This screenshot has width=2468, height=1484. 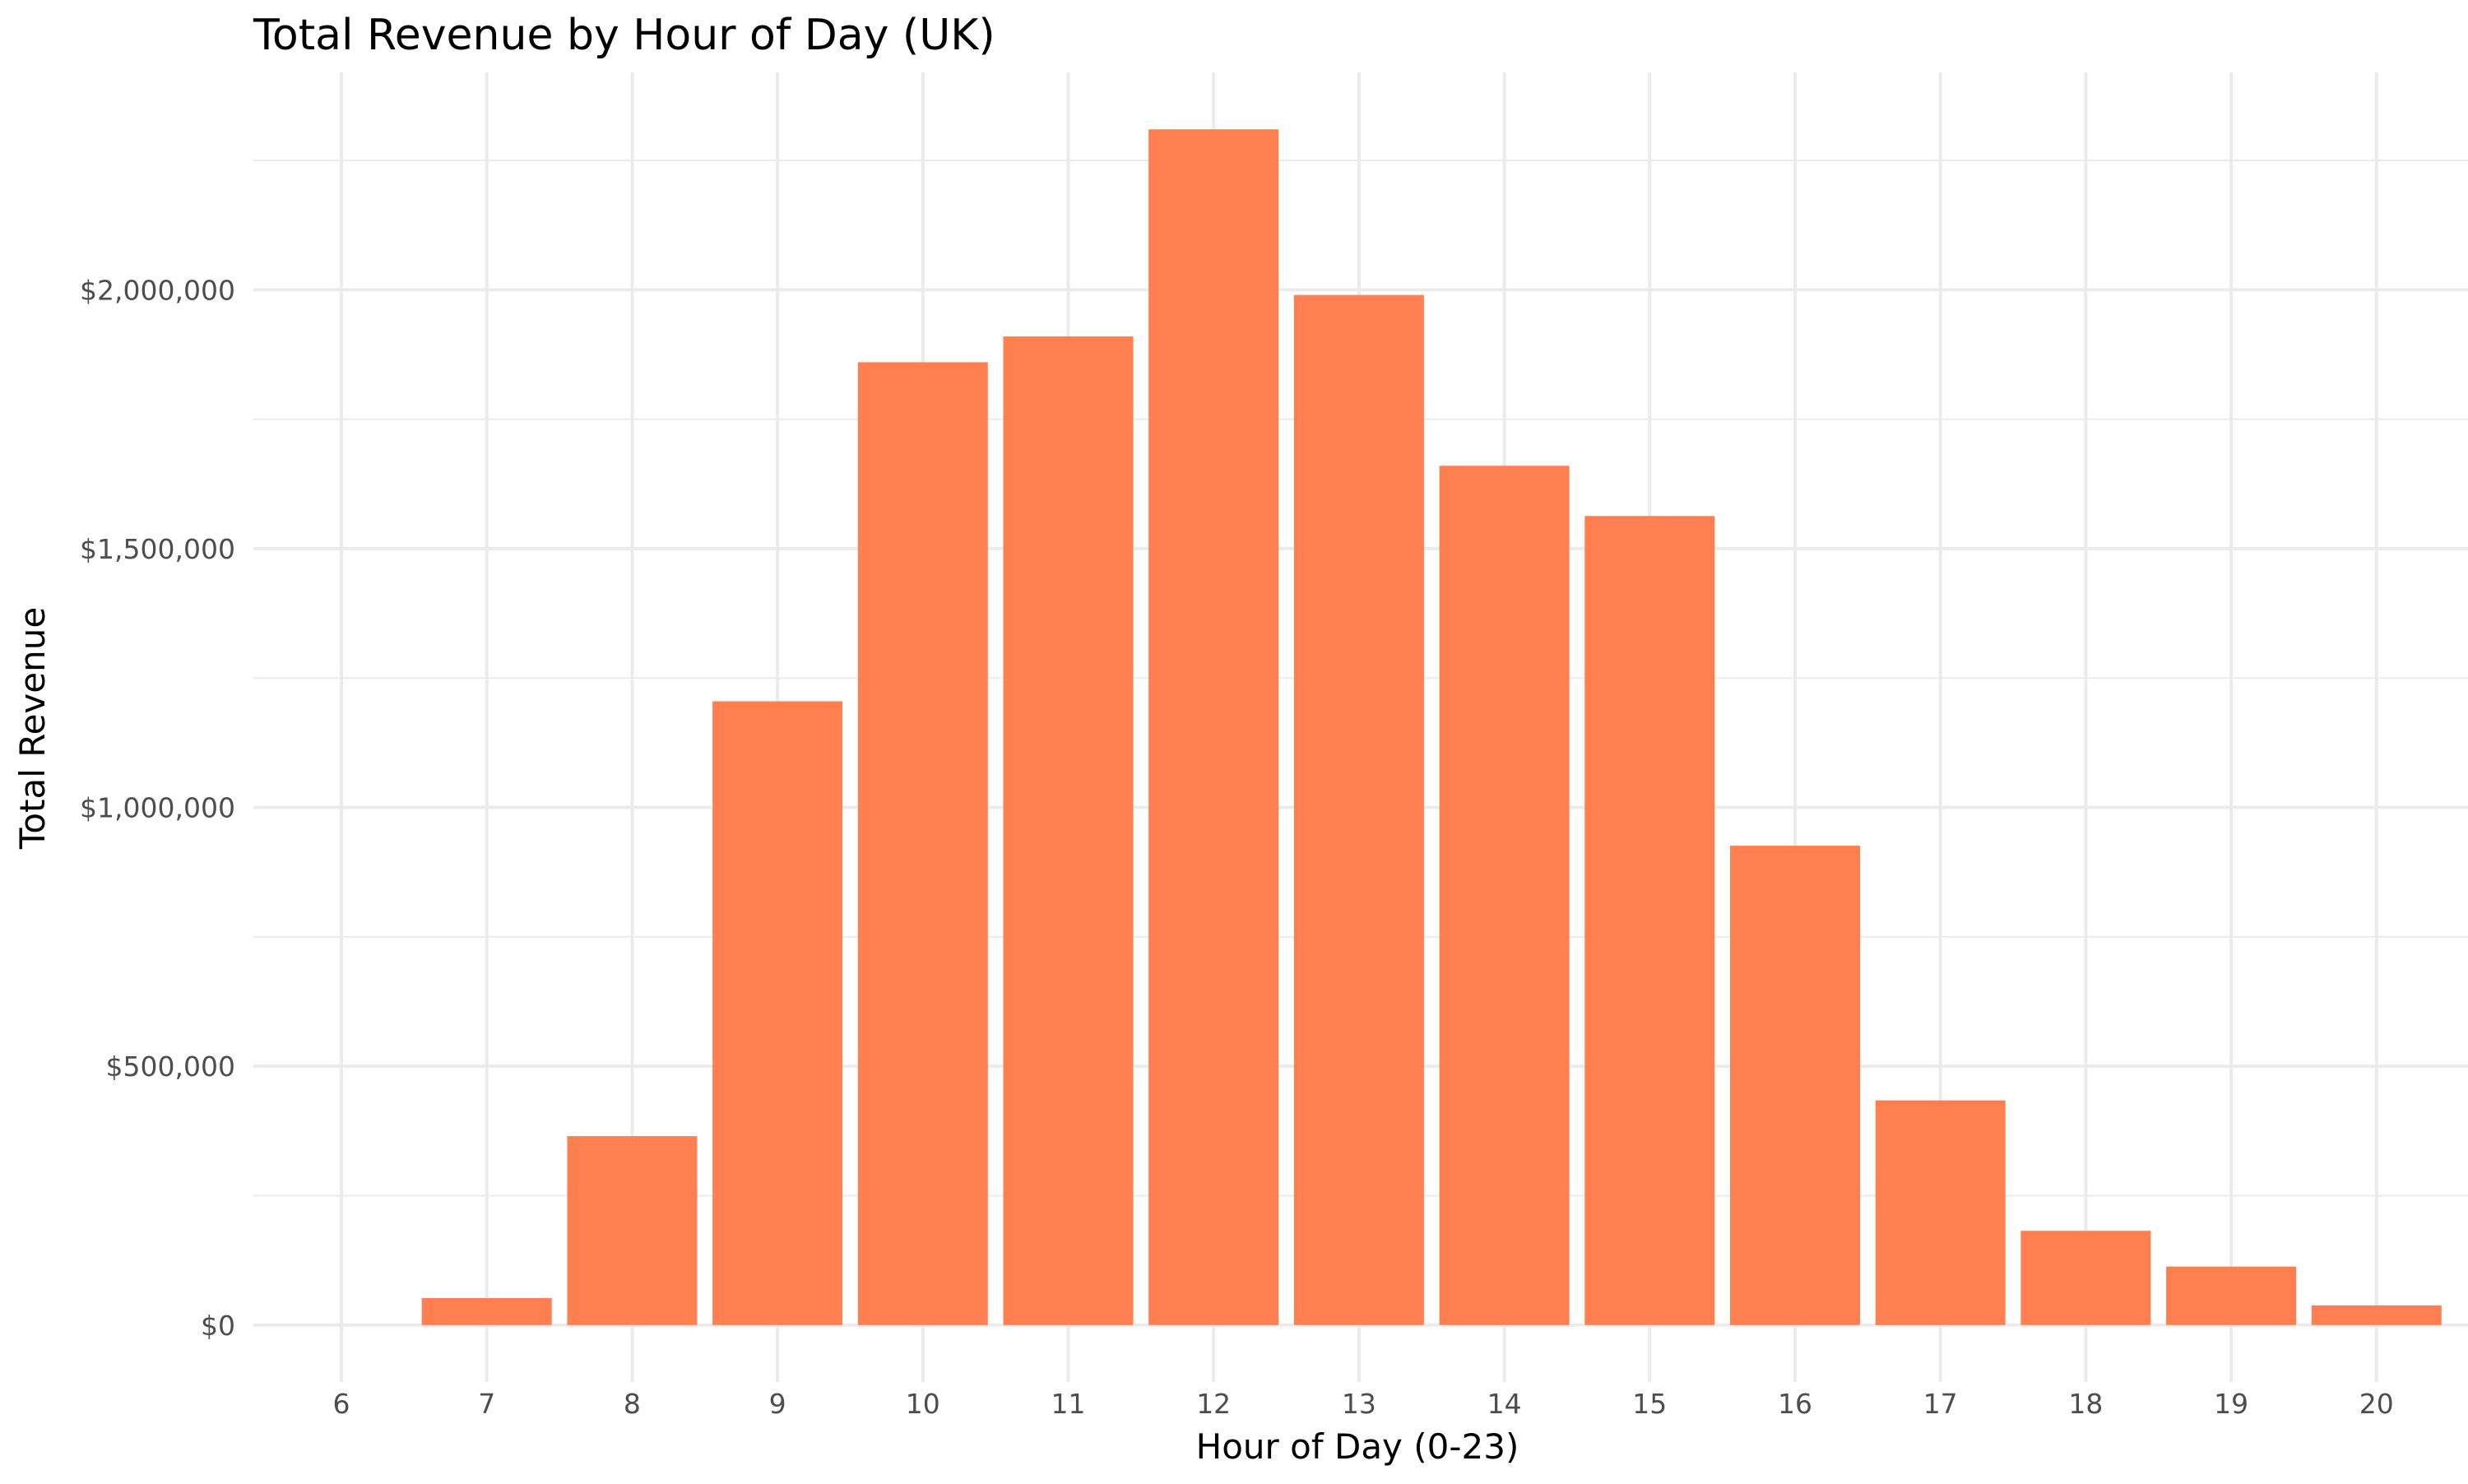 I want to click on x-tick-label: 20, so click(x=2376, y=1404).